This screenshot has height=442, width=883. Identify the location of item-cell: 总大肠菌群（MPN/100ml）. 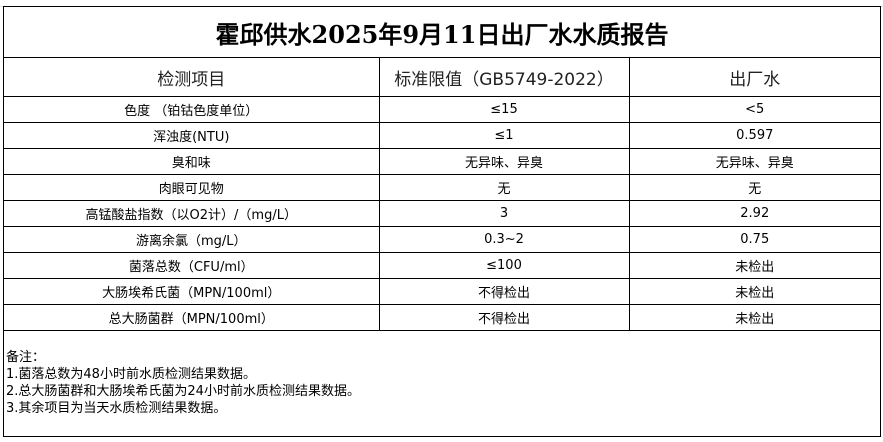
(192, 317).